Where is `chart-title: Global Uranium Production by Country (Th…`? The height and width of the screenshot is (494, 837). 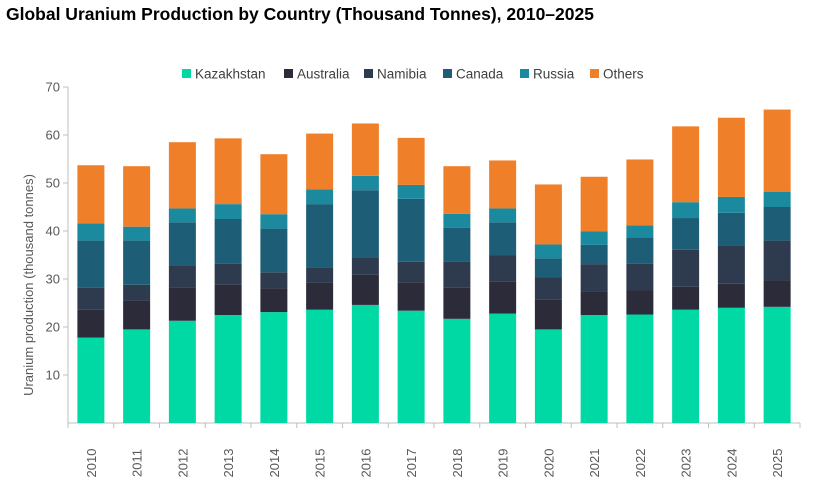 chart-title: Global Uranium Production by Country (Th… is located at coordinates (300, 14).